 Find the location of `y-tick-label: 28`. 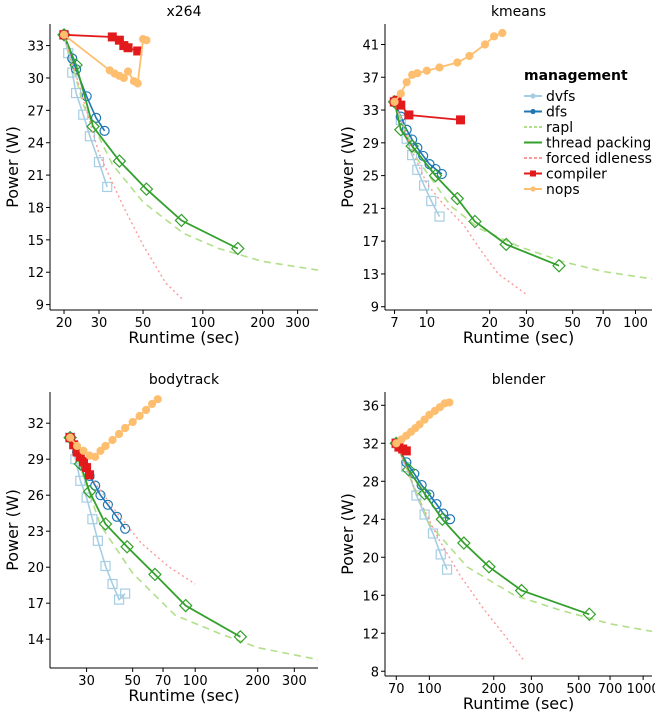

y-tick-label: 28 is located at coordinates (370, 482).